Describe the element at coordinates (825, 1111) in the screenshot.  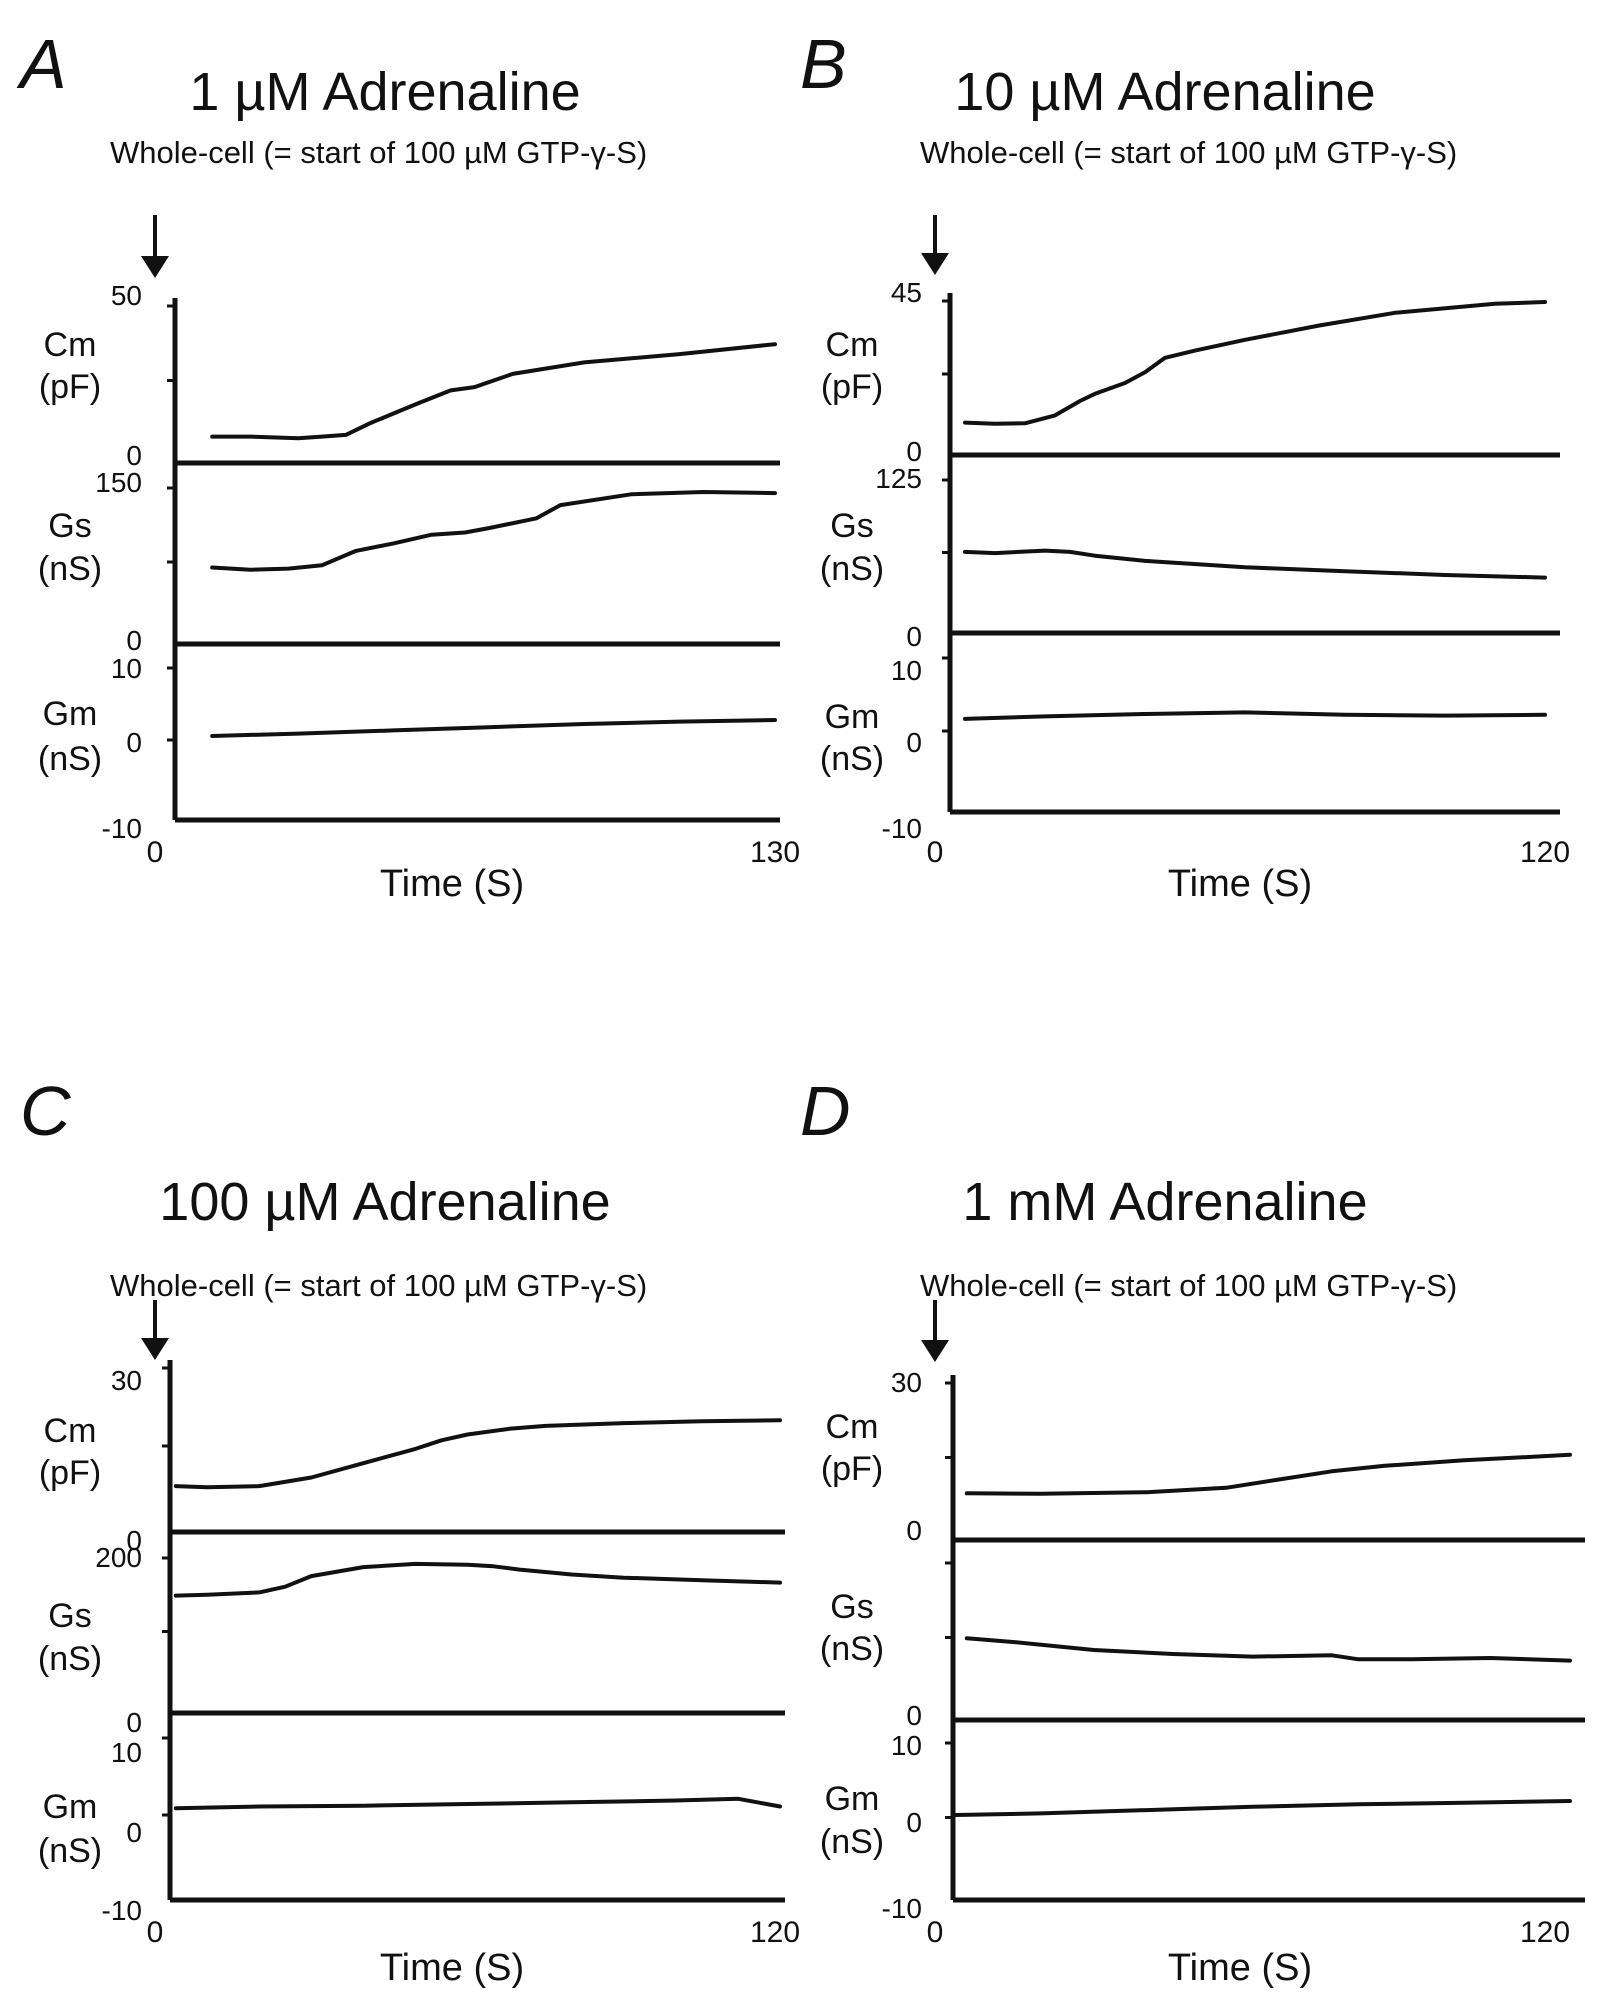
I see `panel-letter: D` at that location.